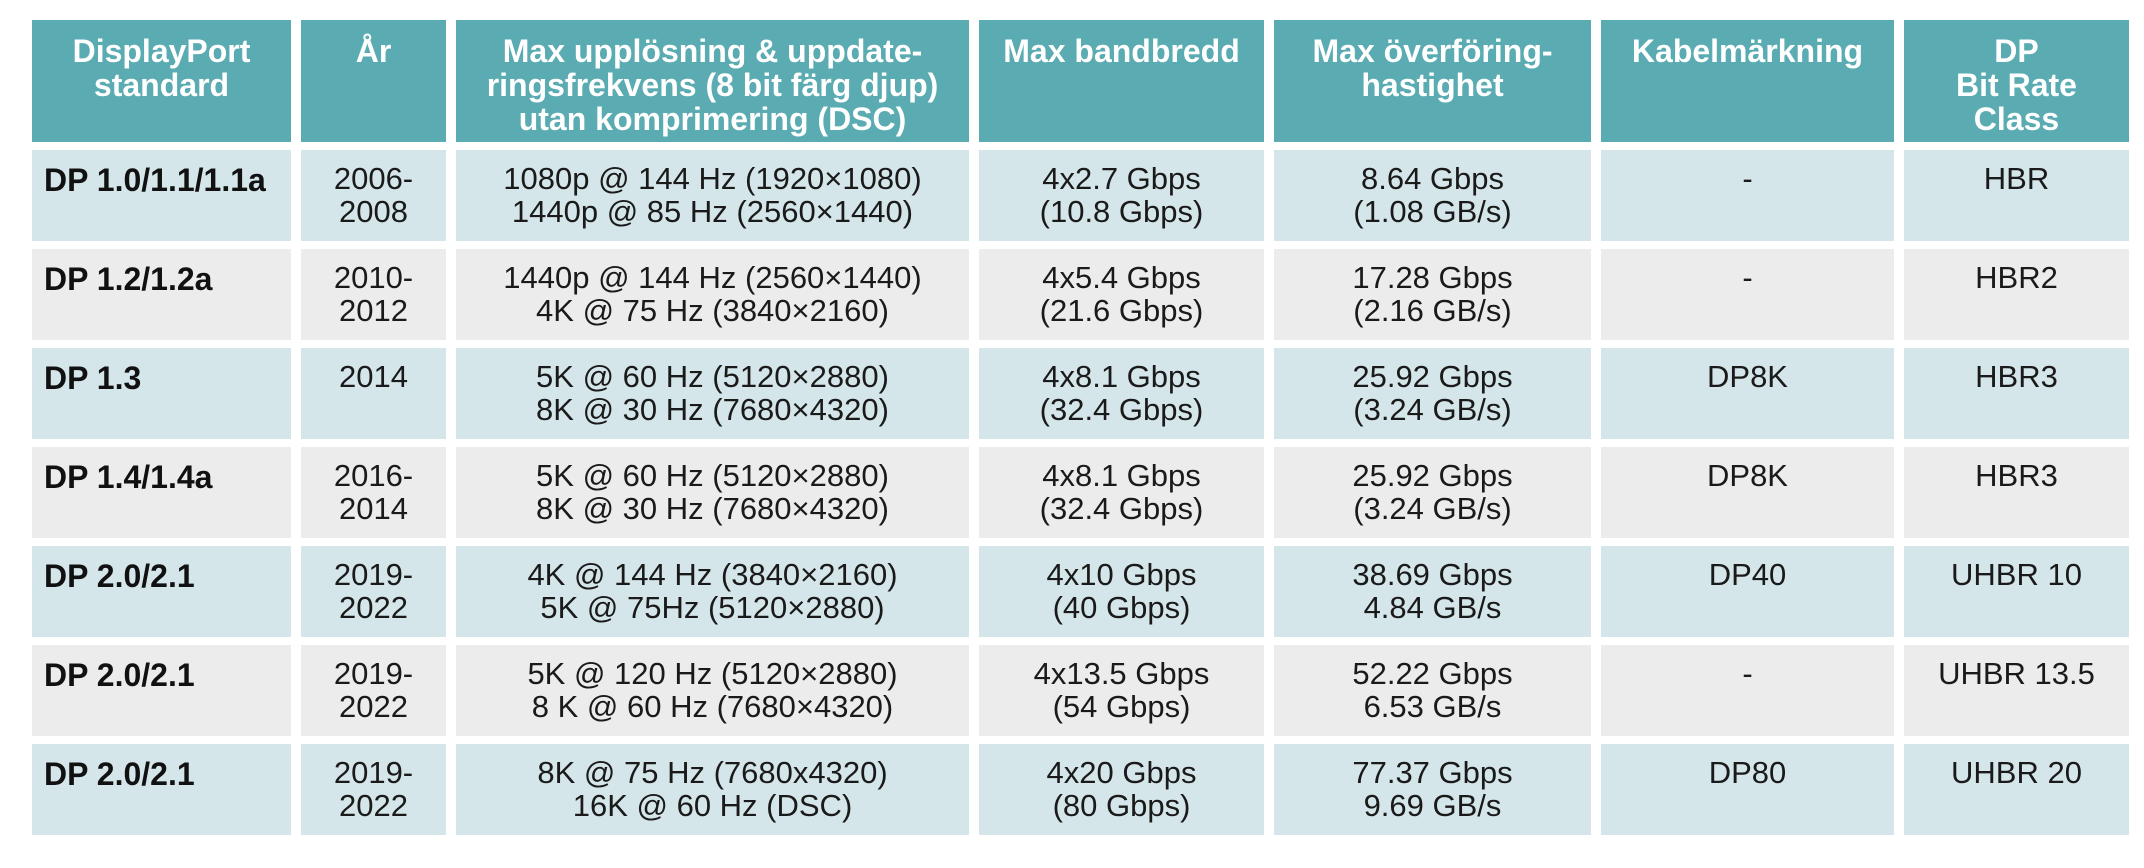  I want to click on cell-transfer: 52.22 Gbps 6.53 GB/s, so click(1432, 690).